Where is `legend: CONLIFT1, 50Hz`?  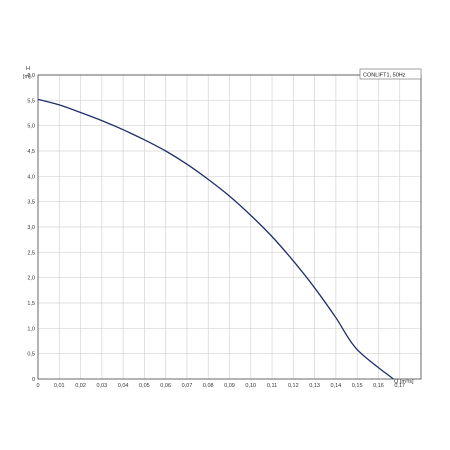
legend: CONLIFT1, 50Hz is located at coordinates (390, 74).